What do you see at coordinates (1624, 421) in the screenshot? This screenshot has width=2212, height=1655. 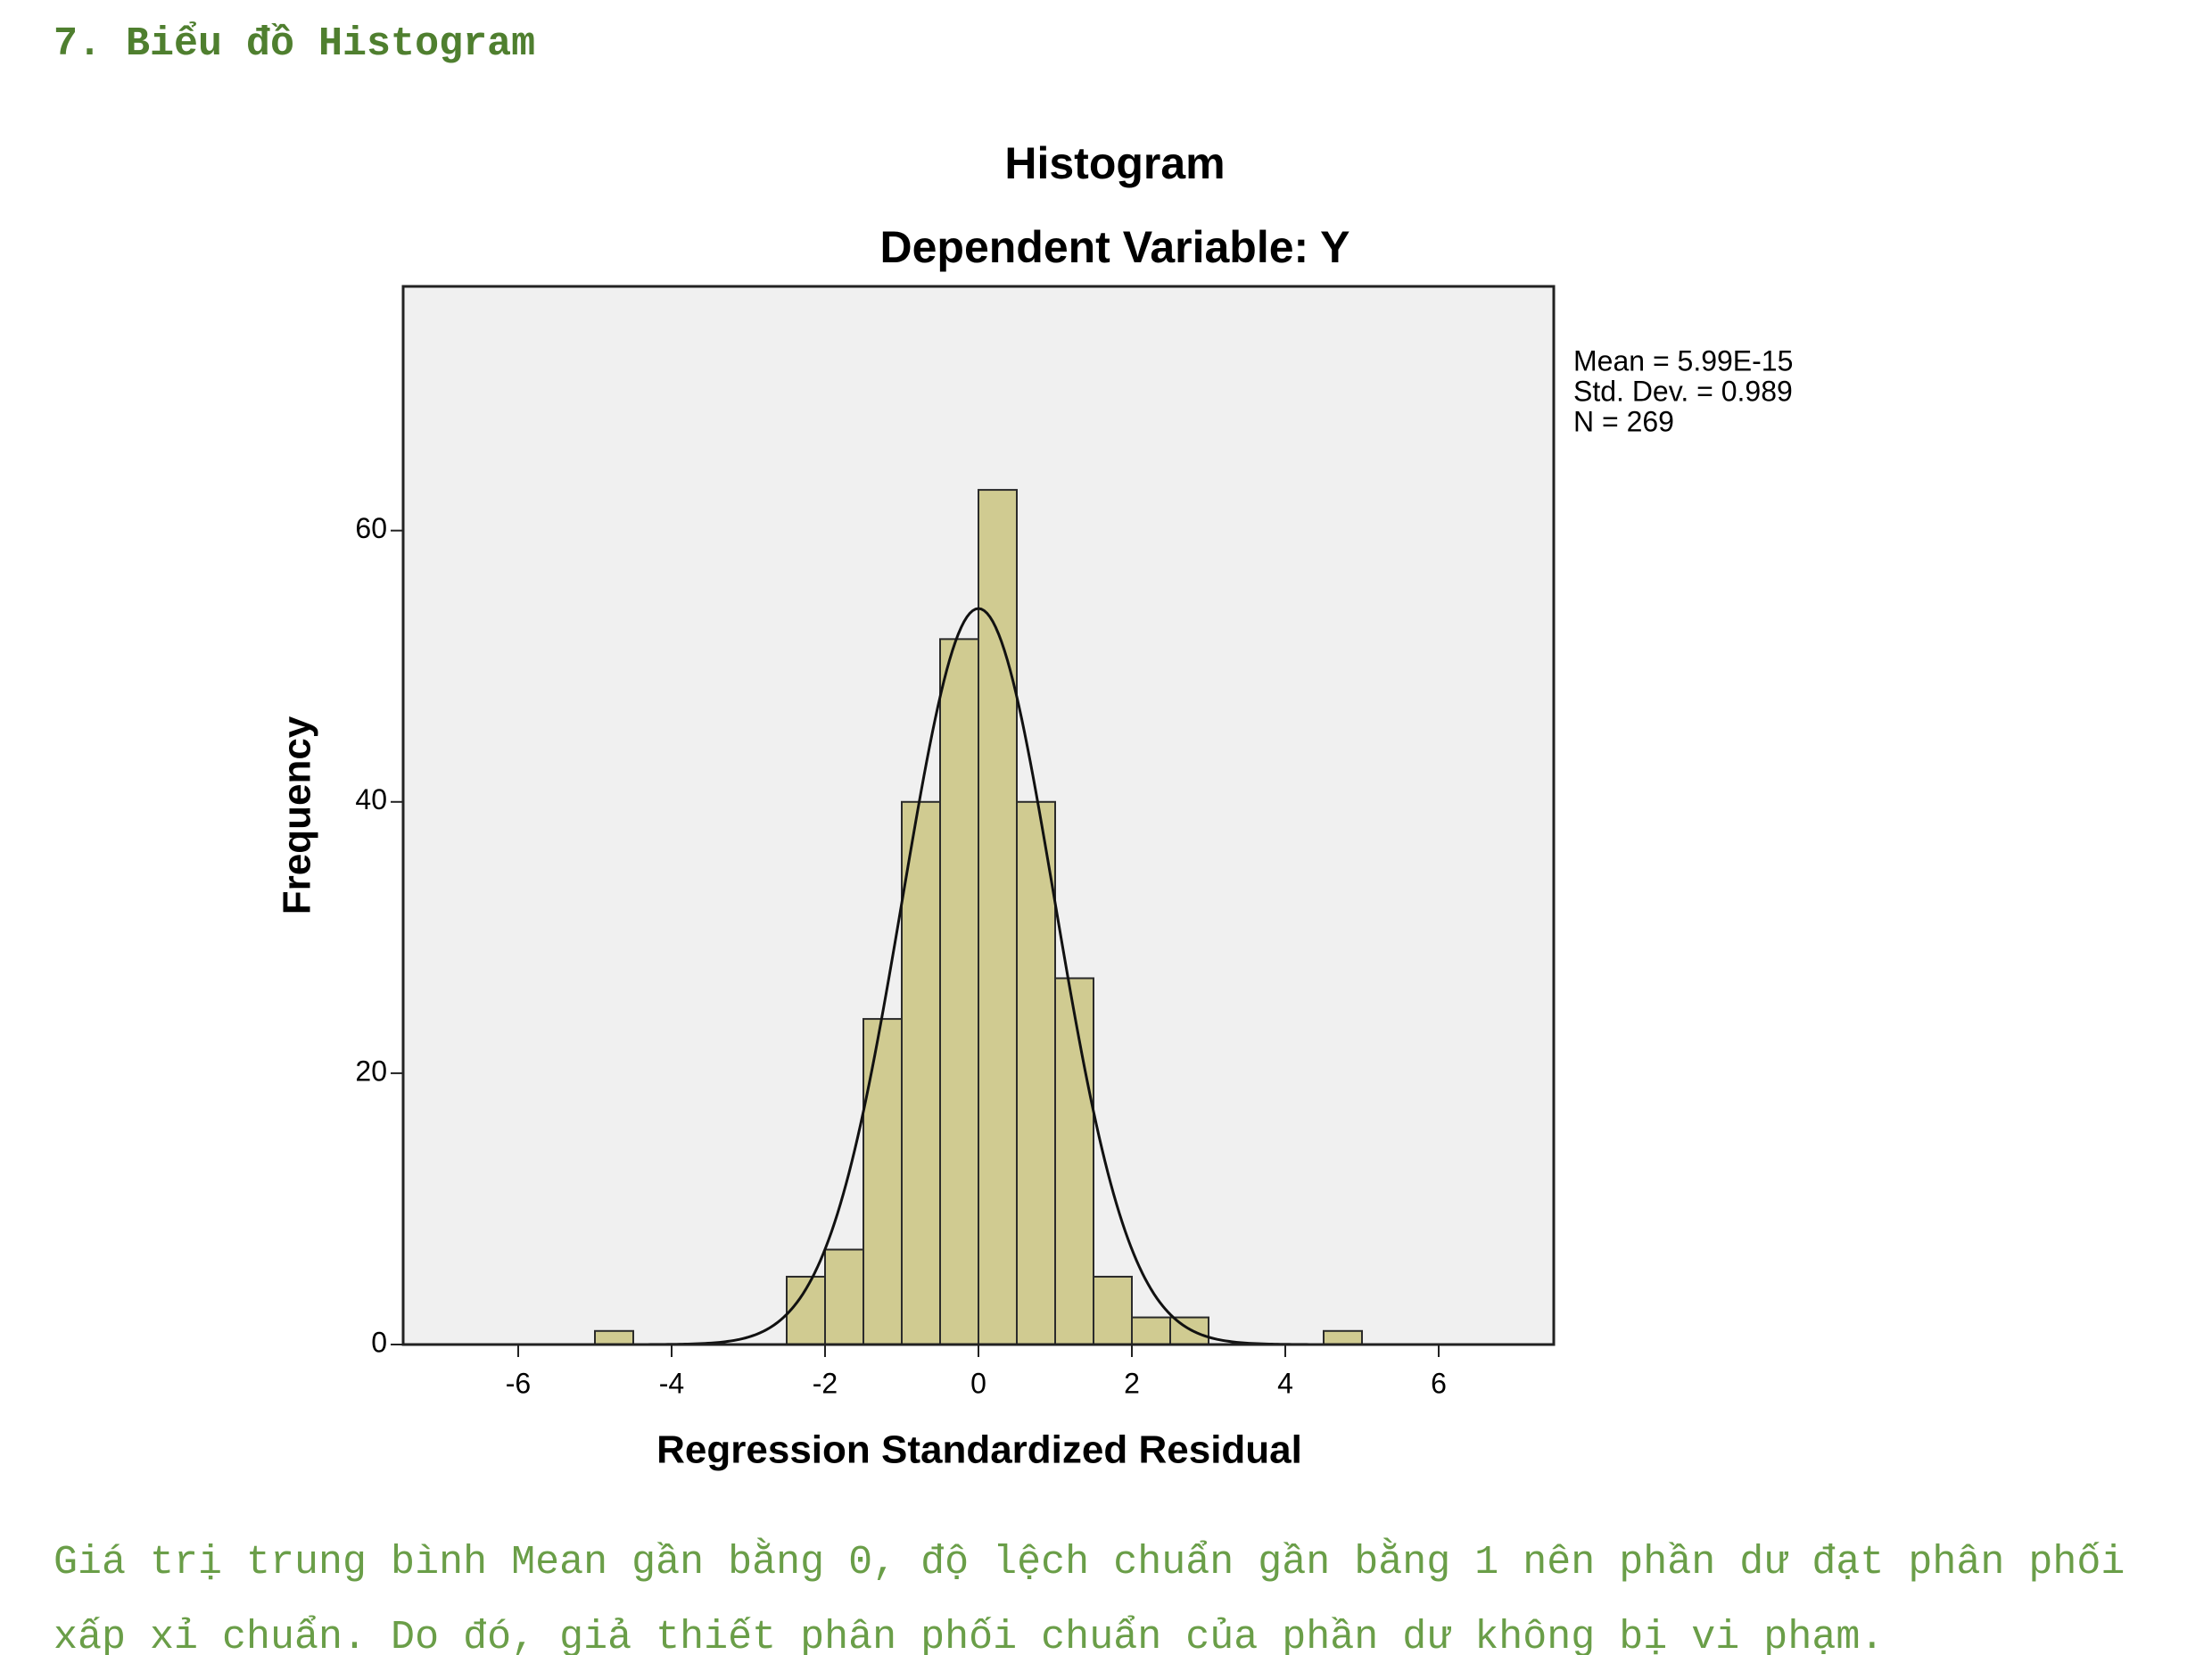 I see `stats-label: N = 269` at bounding box center [1624, 421].